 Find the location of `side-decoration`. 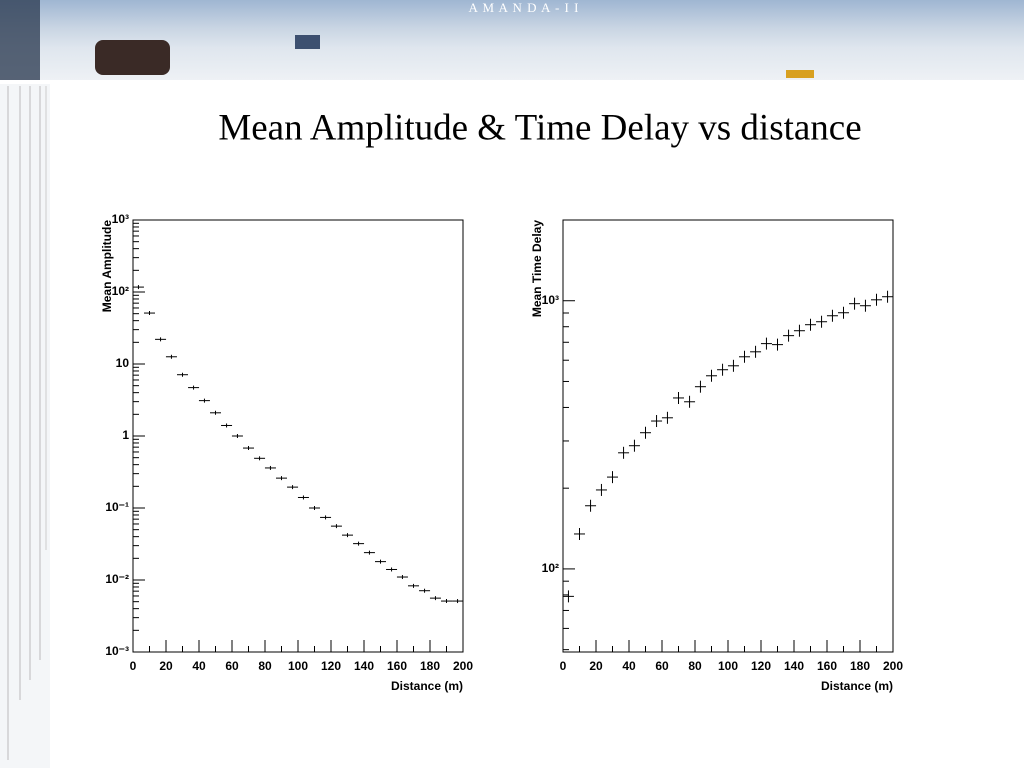

side-decoration is located at coordinates (25, 426).